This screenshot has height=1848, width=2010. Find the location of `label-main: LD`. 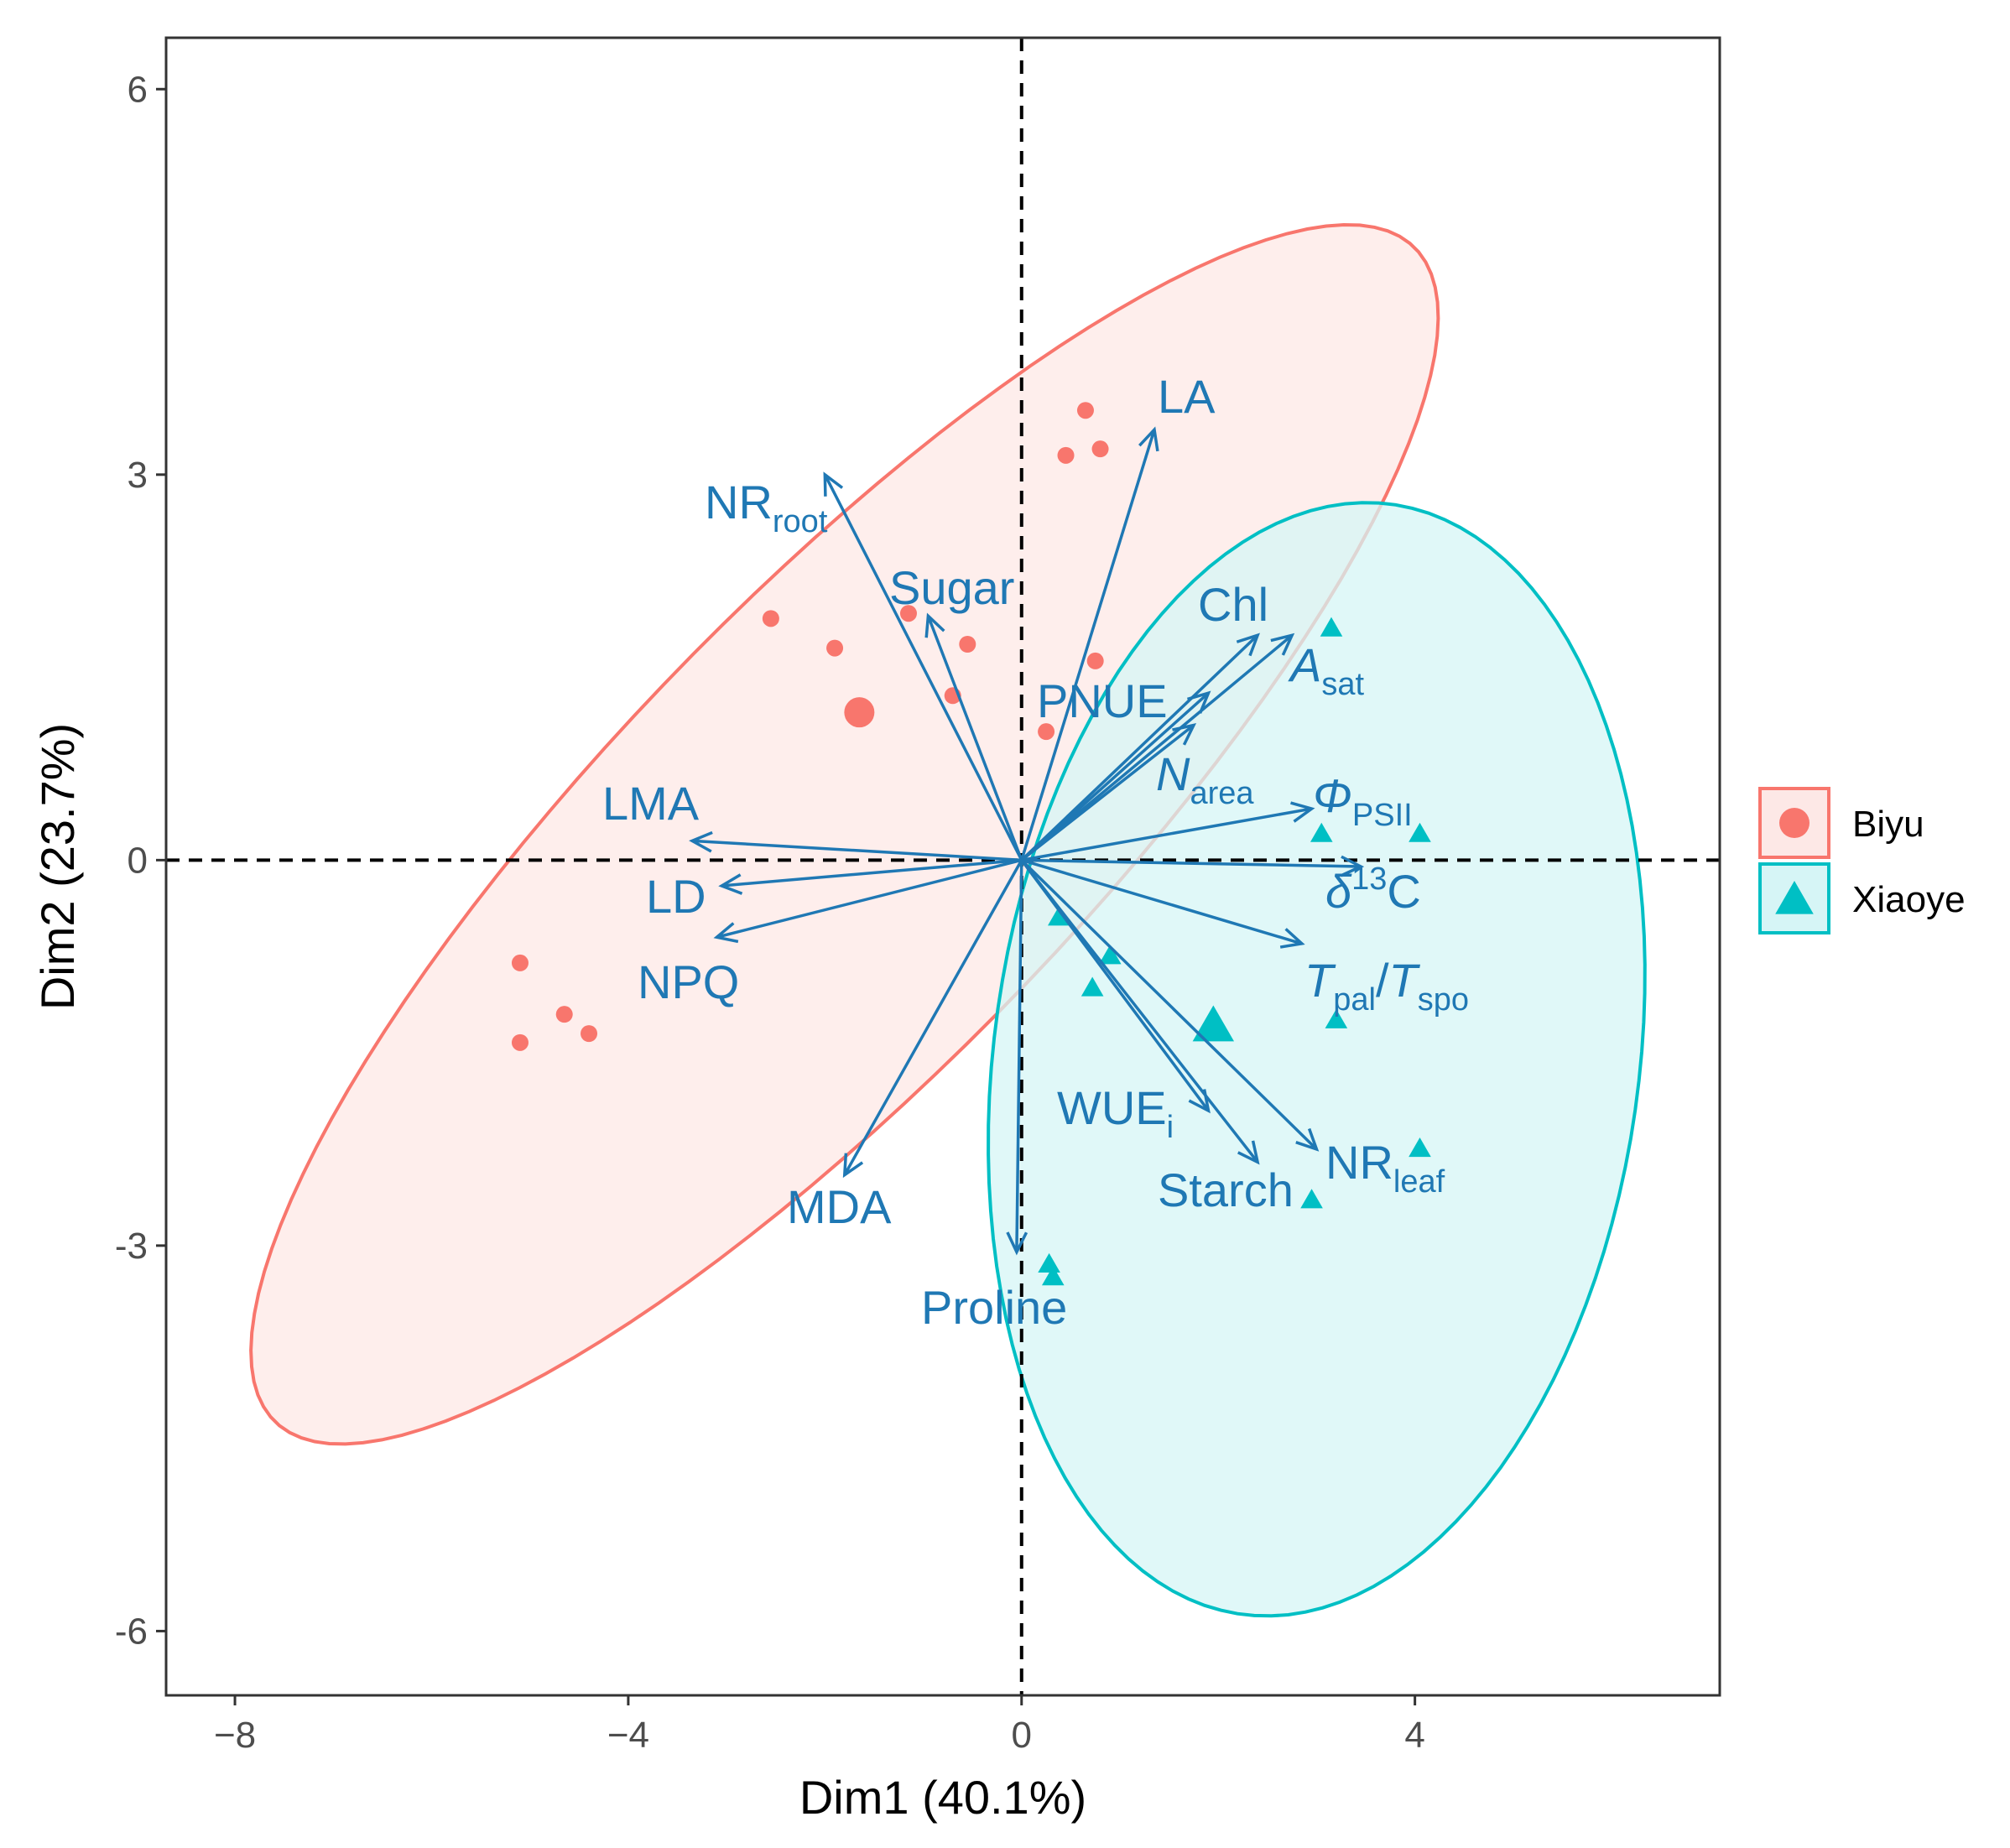

label-main: LD is located at coordinates (676, 897).